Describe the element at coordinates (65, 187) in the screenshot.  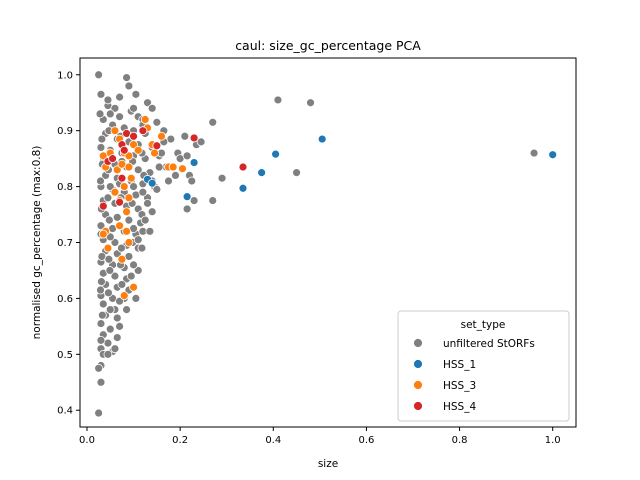
I see `y-tick-label: 0.8` at that location.